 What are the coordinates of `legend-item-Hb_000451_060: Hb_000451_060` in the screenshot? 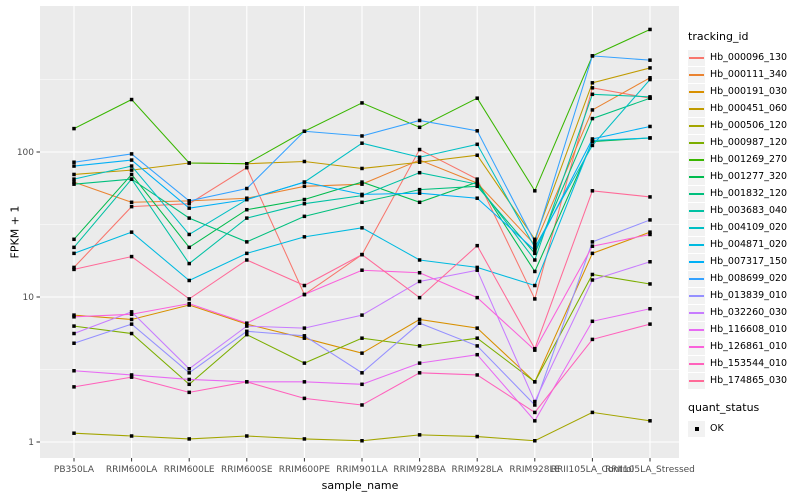 It's located at (744, 108).